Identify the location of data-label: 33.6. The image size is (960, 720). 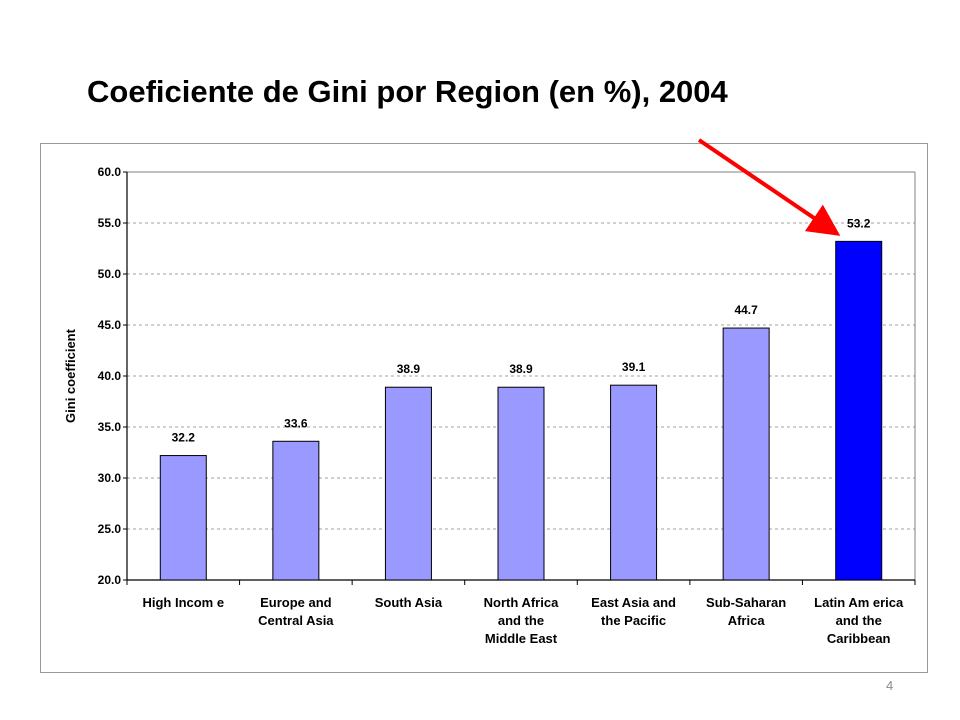
(296, 423).